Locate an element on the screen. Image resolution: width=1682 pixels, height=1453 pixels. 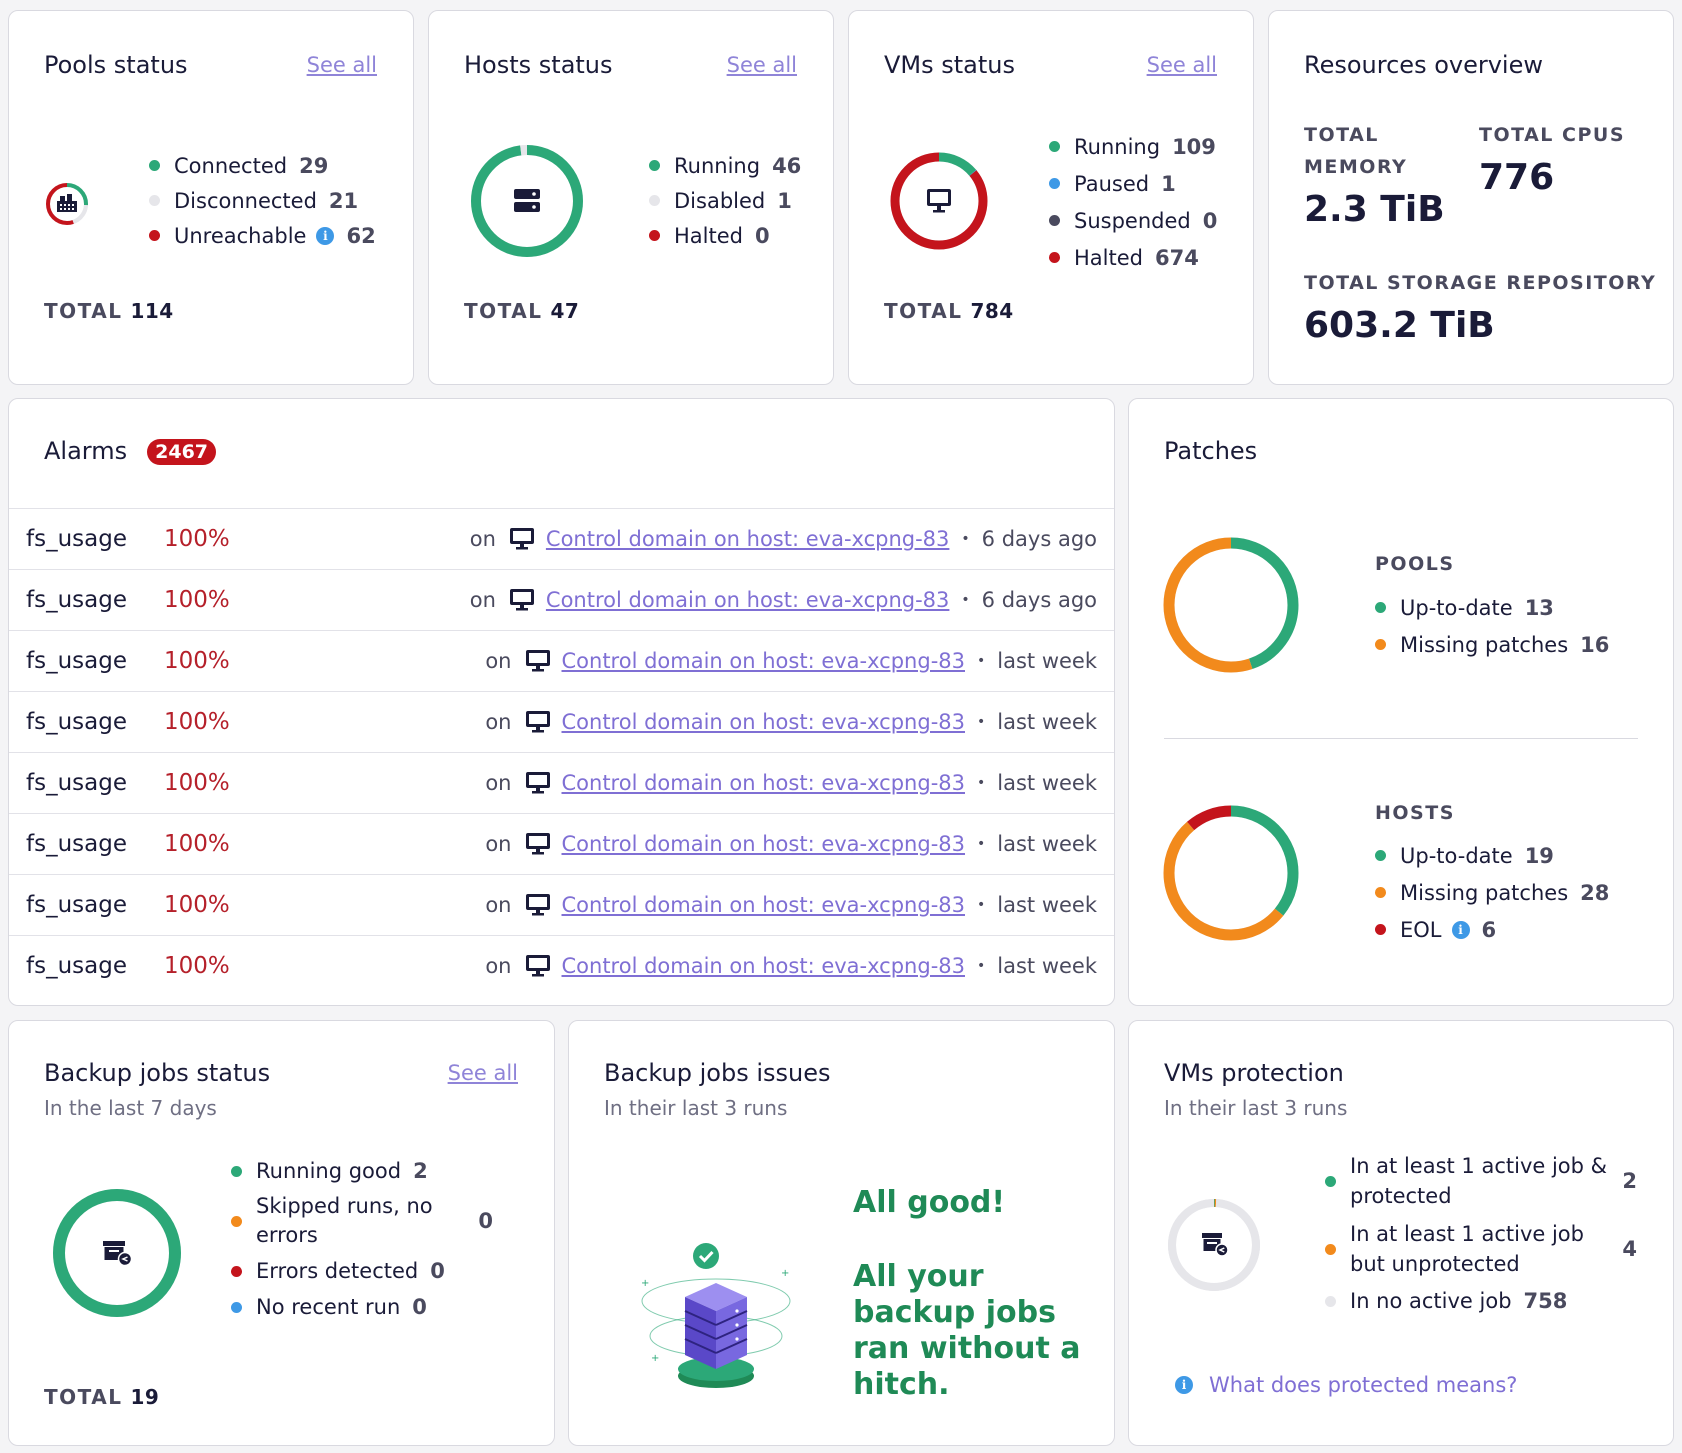
legend-label: No recent run is located at coordinates (328, 1307).